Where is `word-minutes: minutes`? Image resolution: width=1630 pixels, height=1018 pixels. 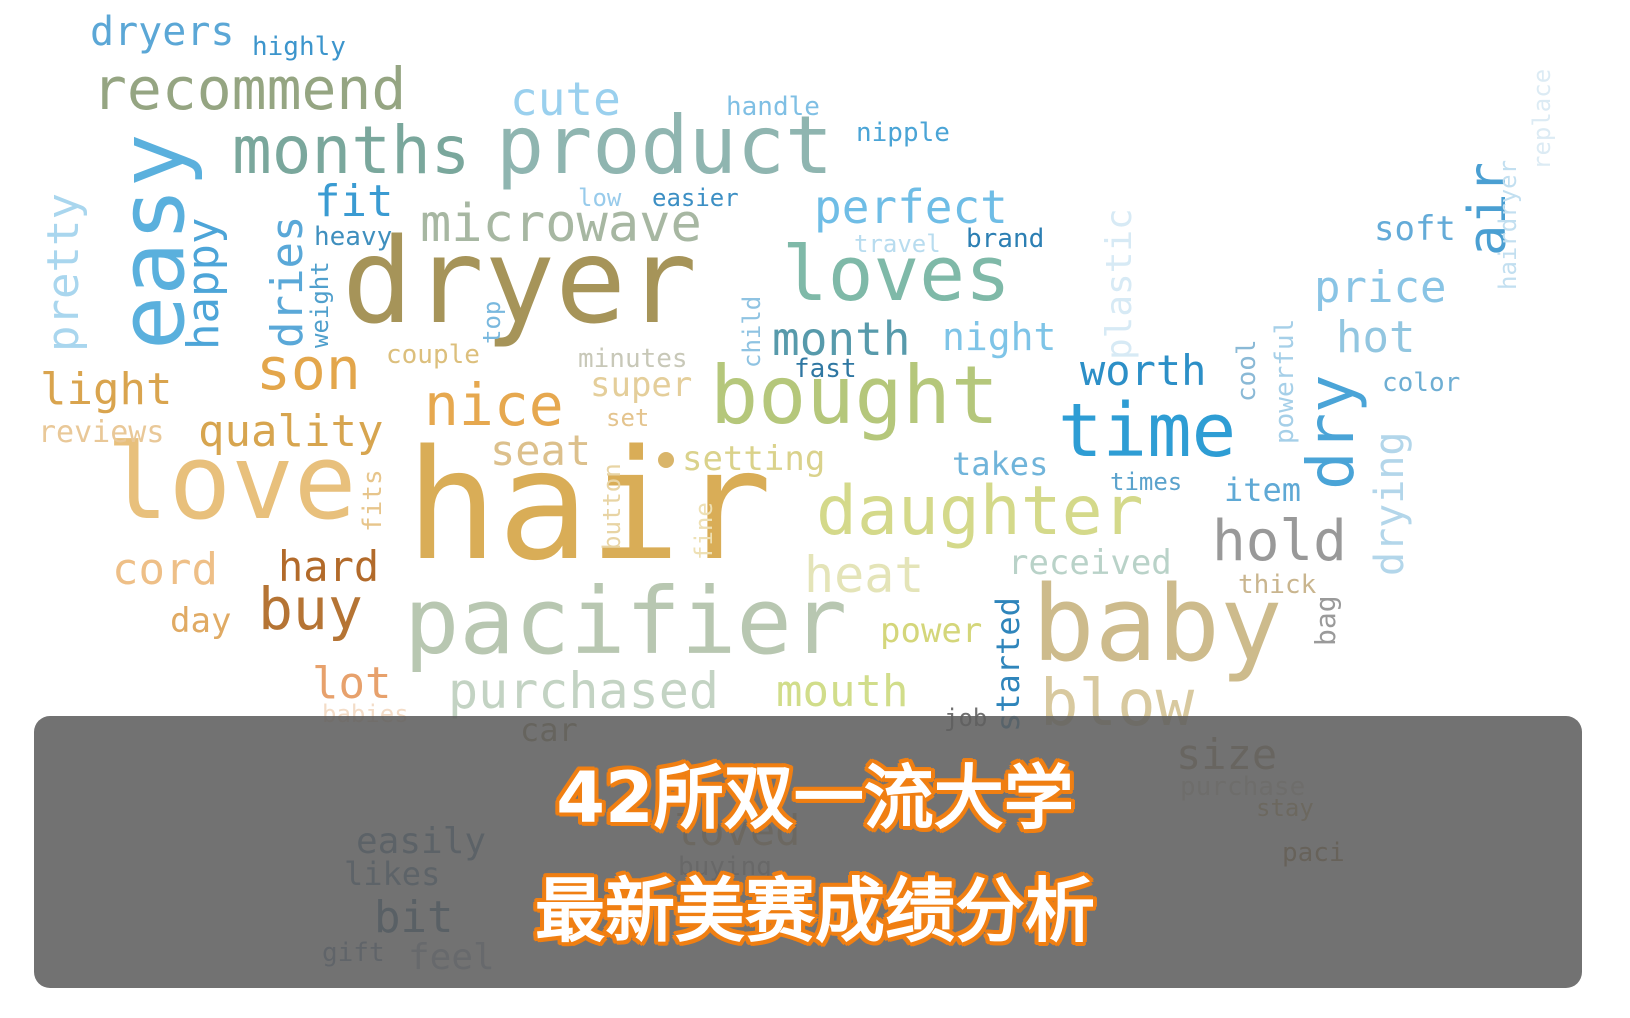 word-minutes: minutes is located at coordinates (633, 359).